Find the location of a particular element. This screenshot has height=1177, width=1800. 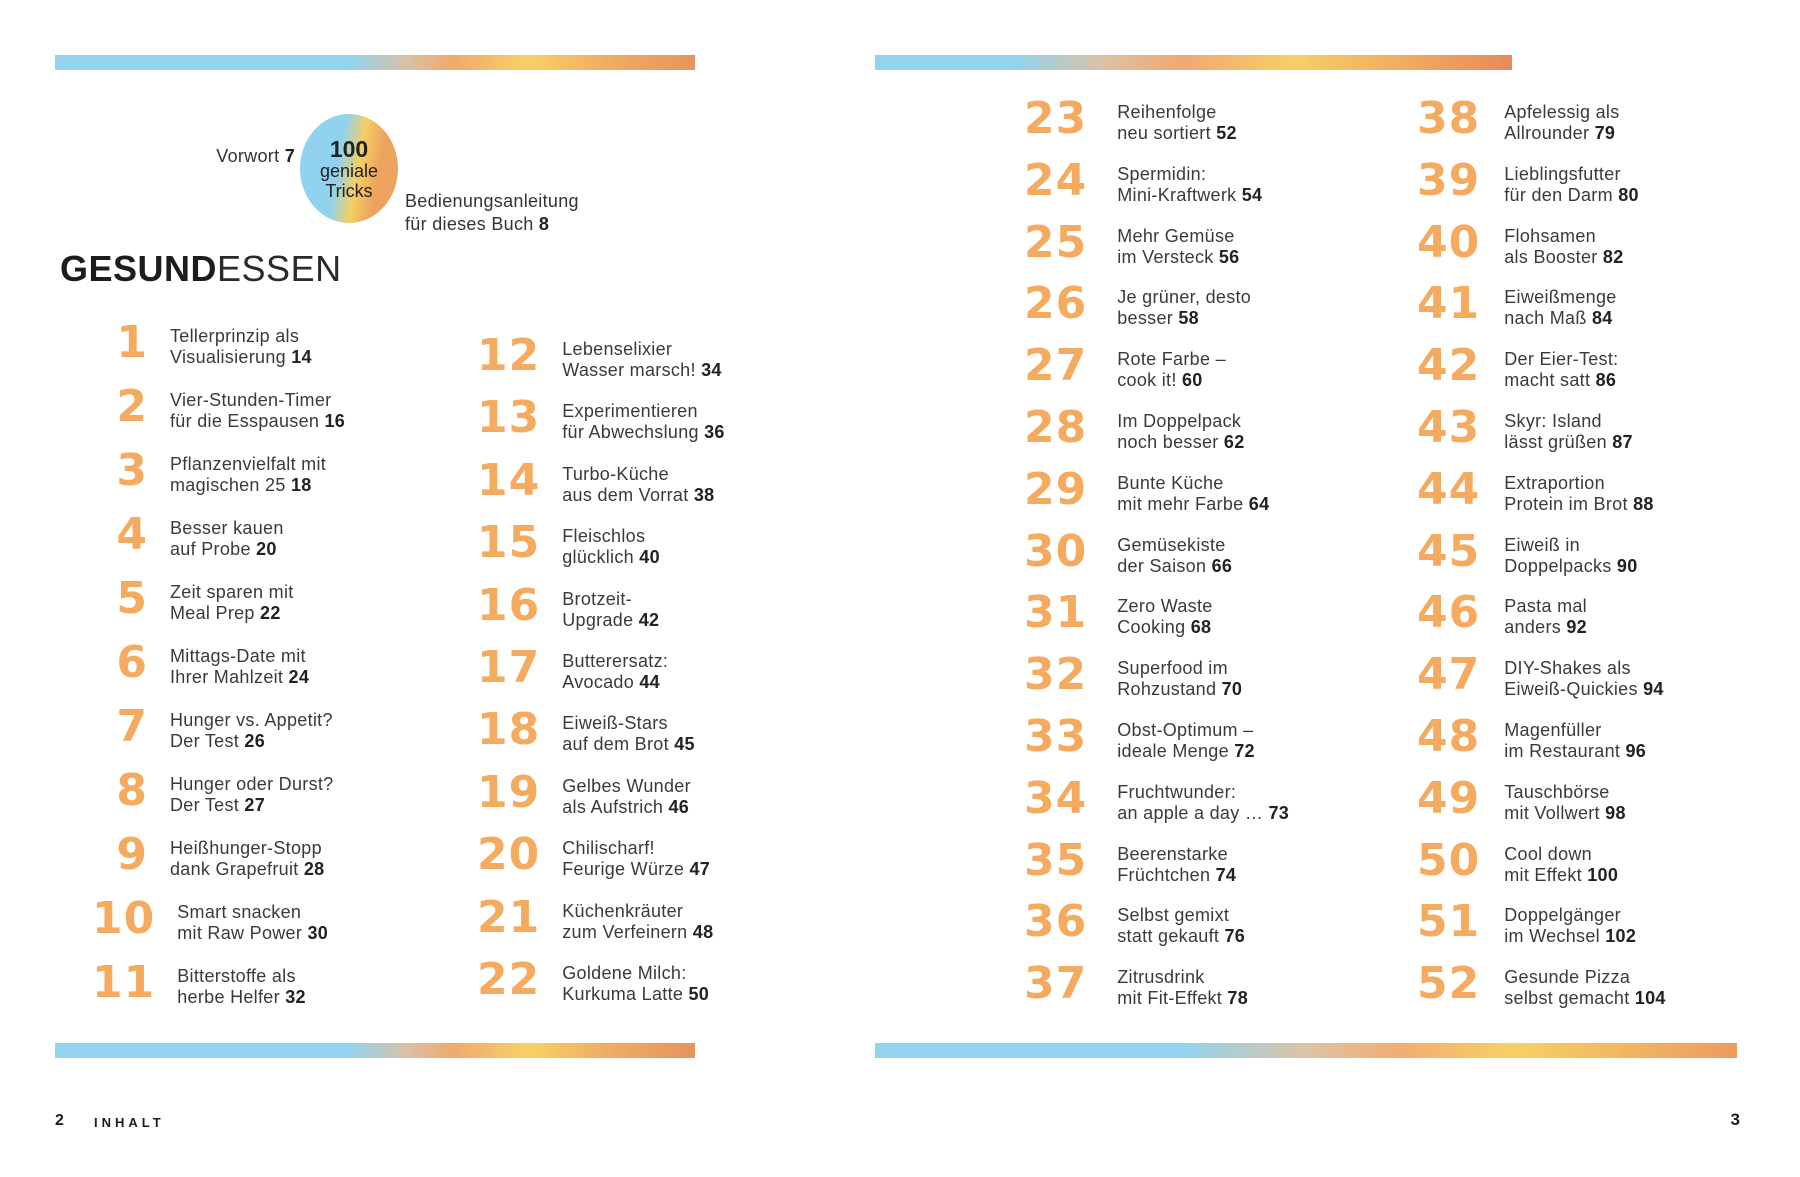

toc-entry: 10 Smart snacken mit Raw Power 30 is located at coordinates (242, 920).